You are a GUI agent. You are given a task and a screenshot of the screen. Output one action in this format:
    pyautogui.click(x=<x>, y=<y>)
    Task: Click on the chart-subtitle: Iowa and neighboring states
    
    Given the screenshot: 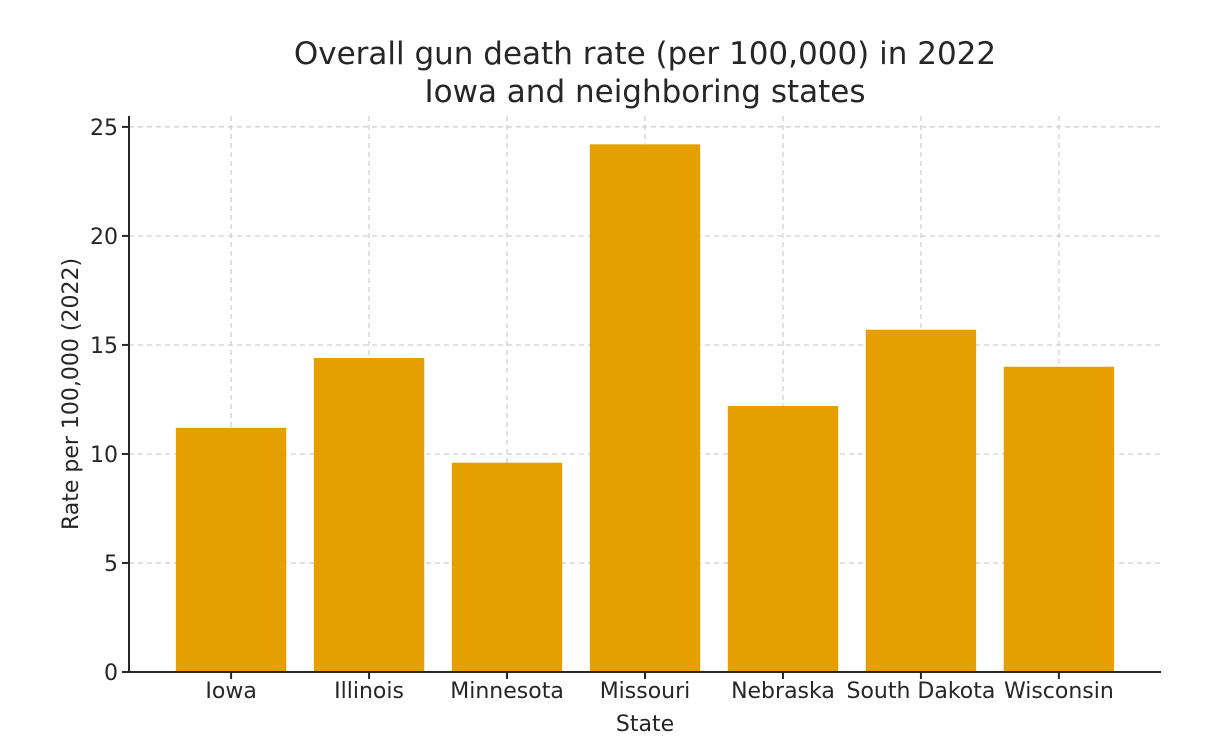 What is the action you would take?
    pyautogui.click(x=644, y=92)
    